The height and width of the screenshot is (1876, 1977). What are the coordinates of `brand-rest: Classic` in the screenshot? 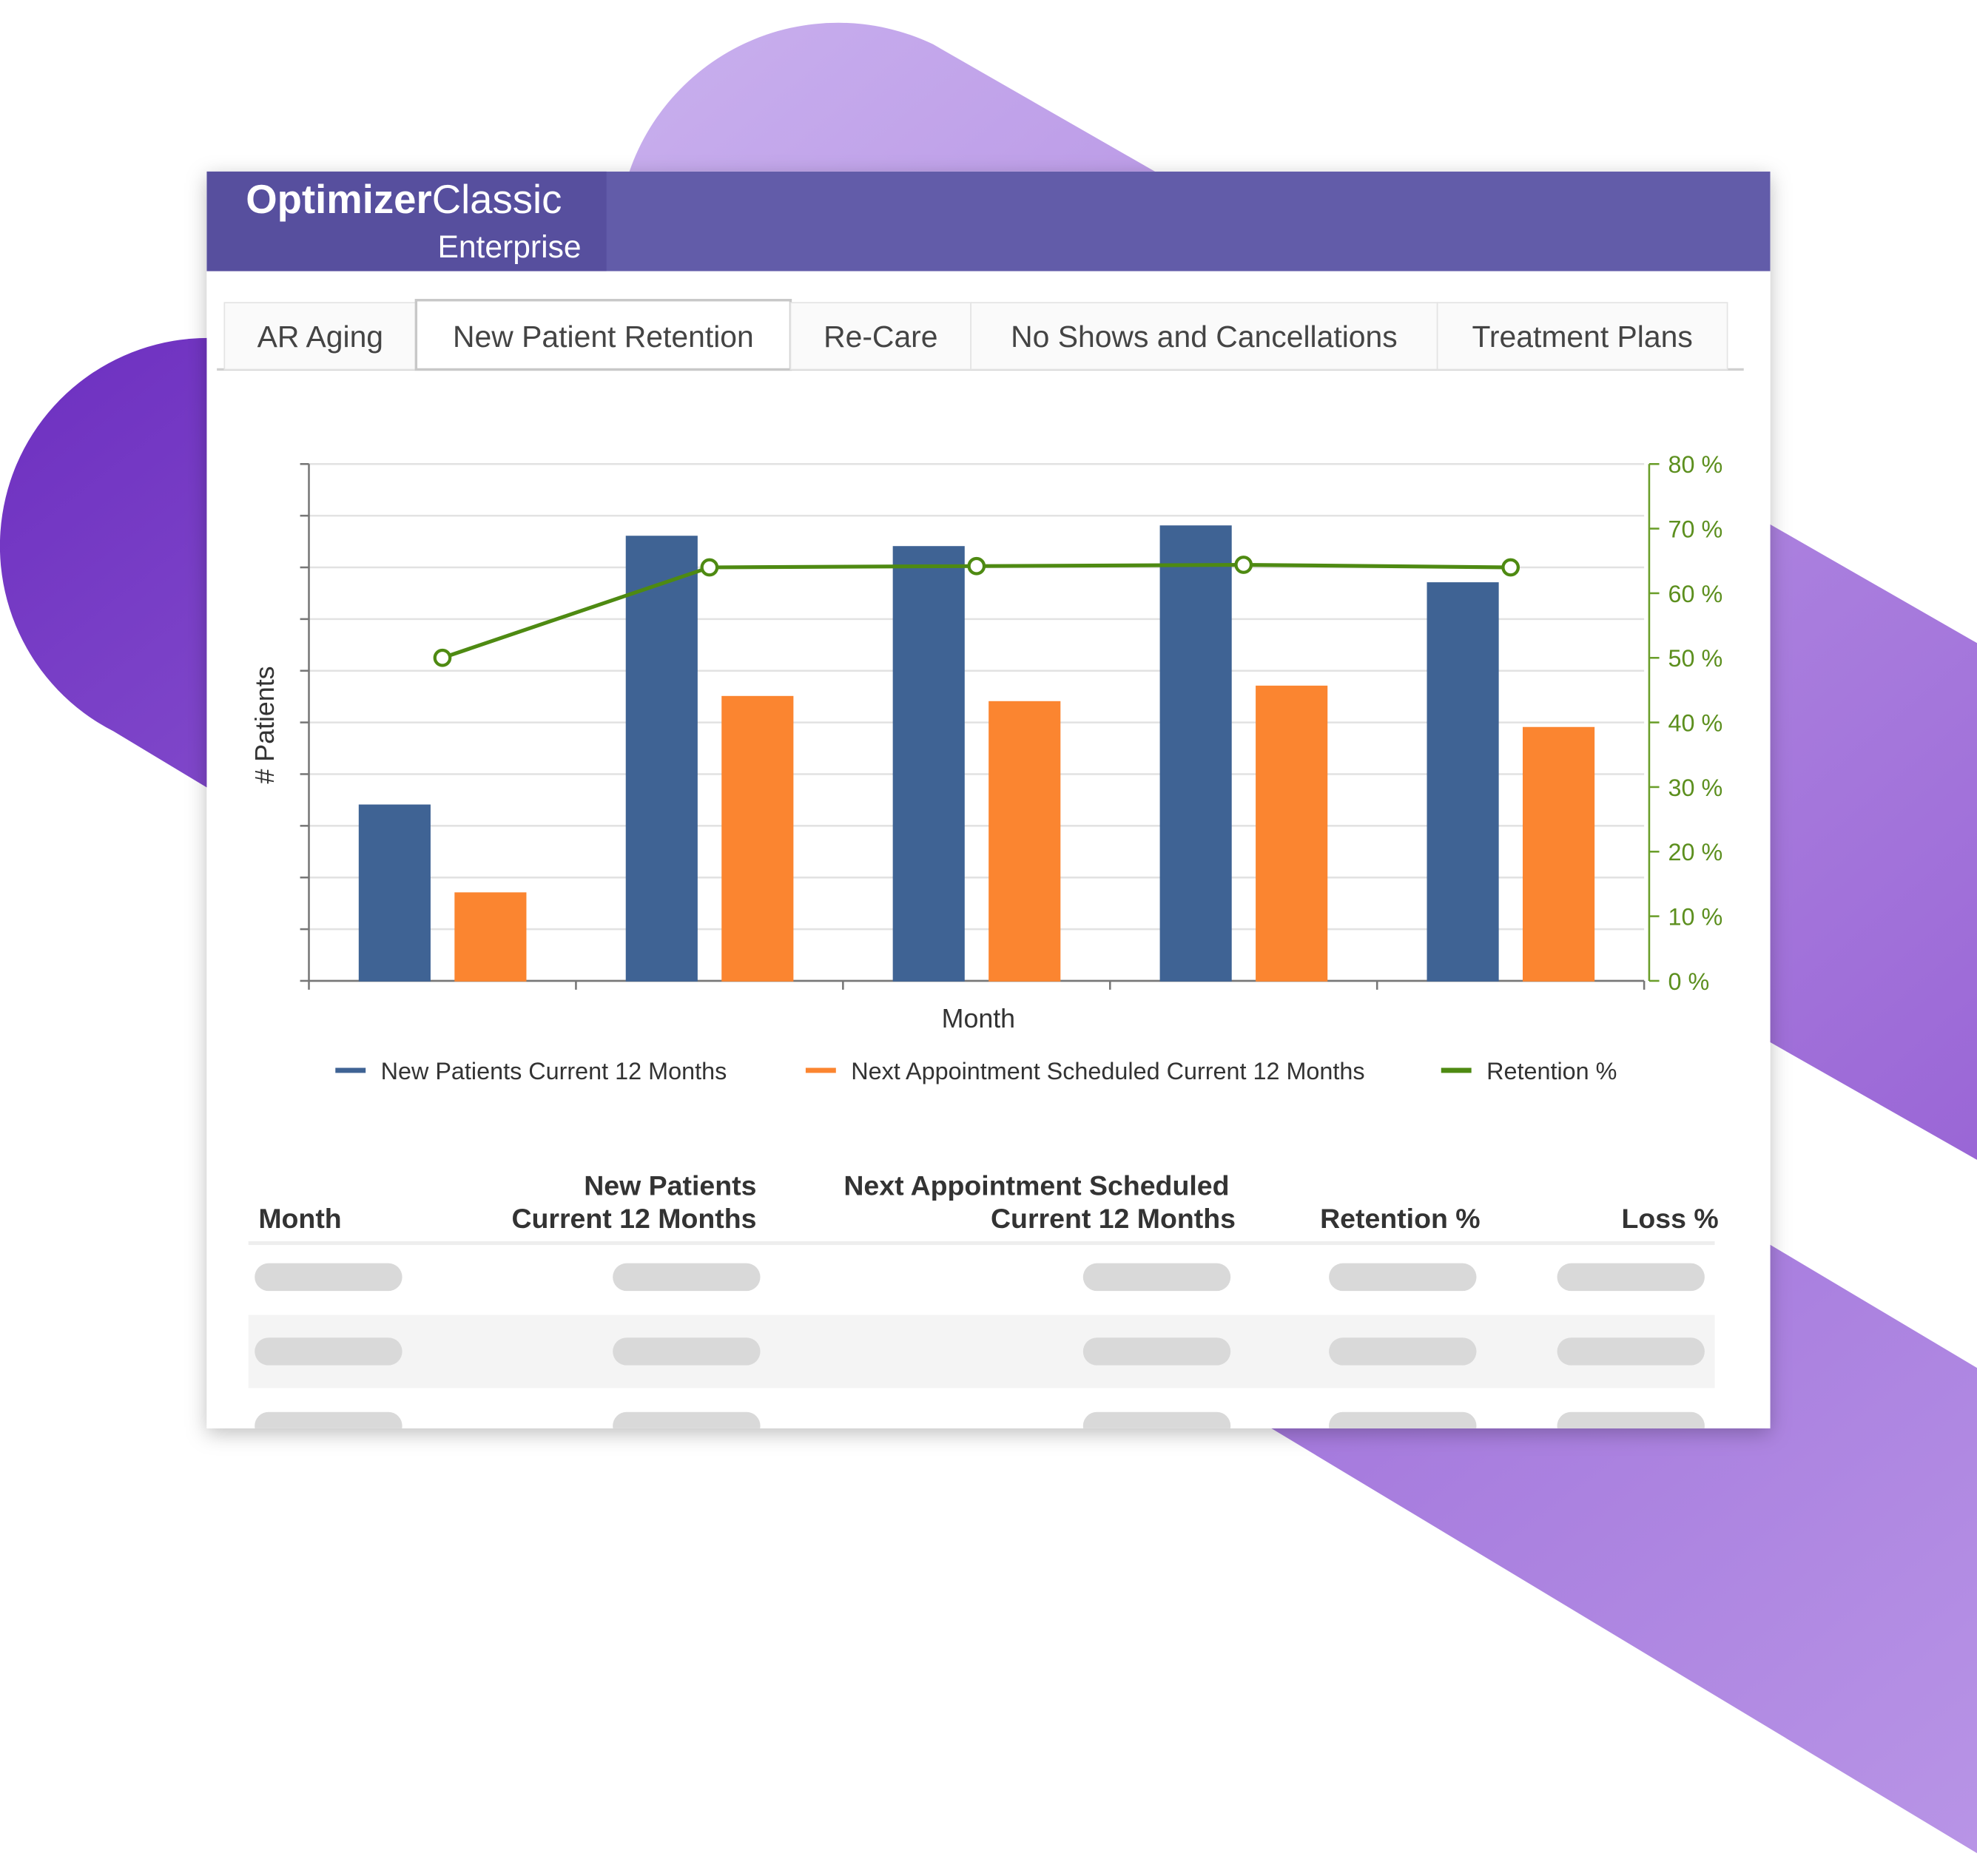 It's located at (497, 199).